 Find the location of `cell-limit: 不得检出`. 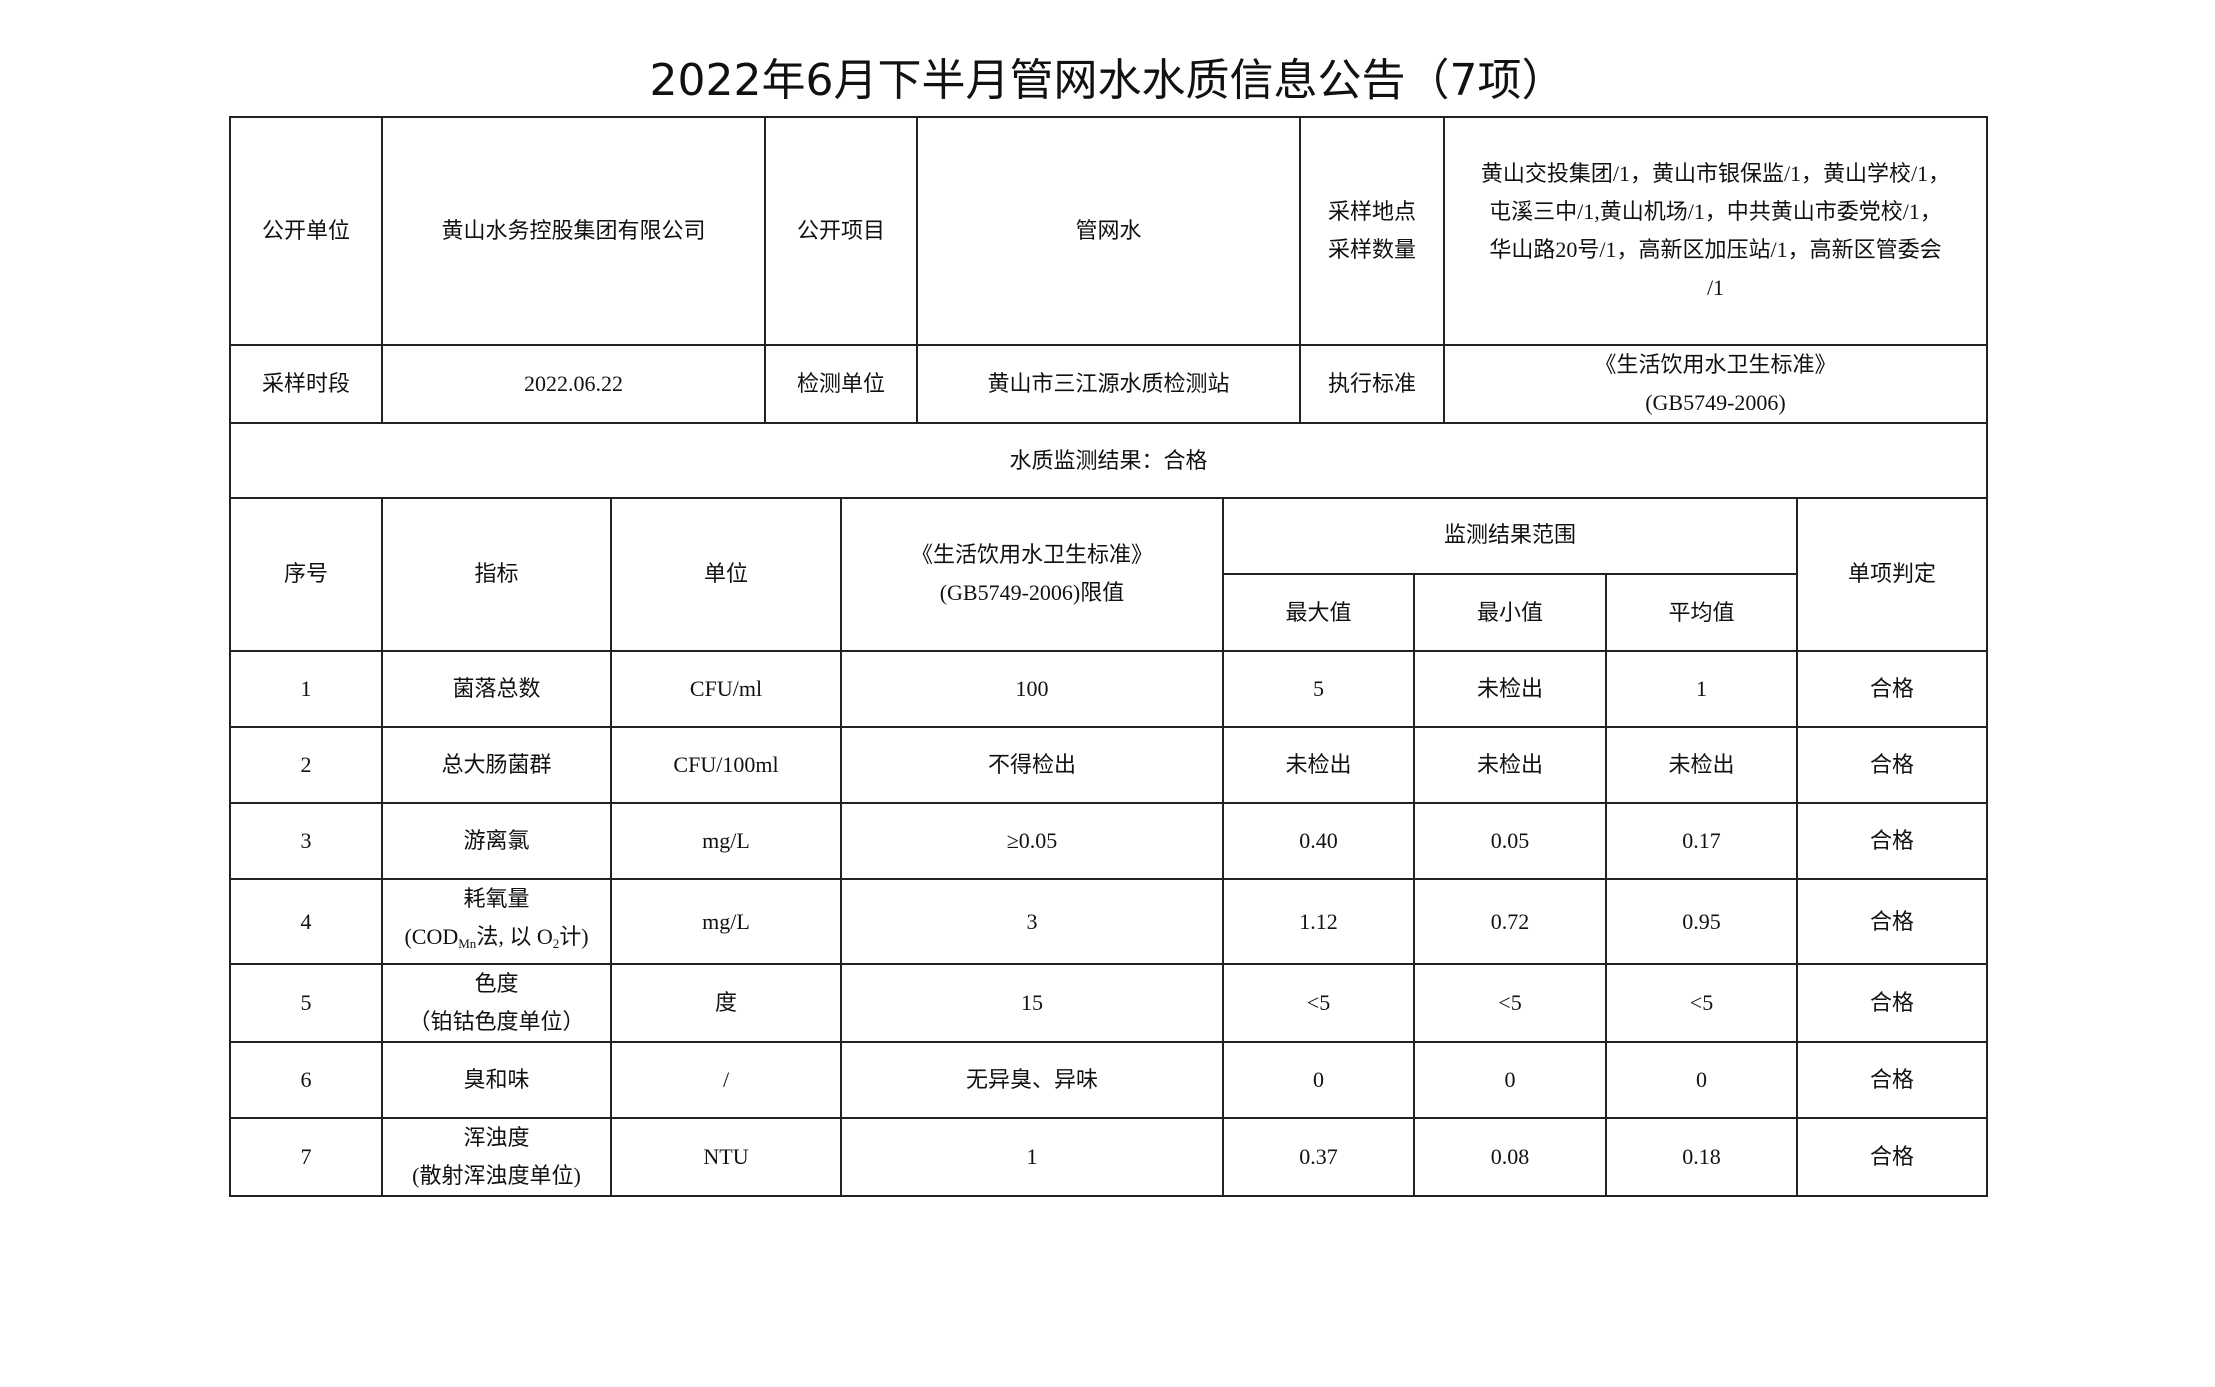

cell-limit: 不得检出 is located at coordinates (1032, 765).